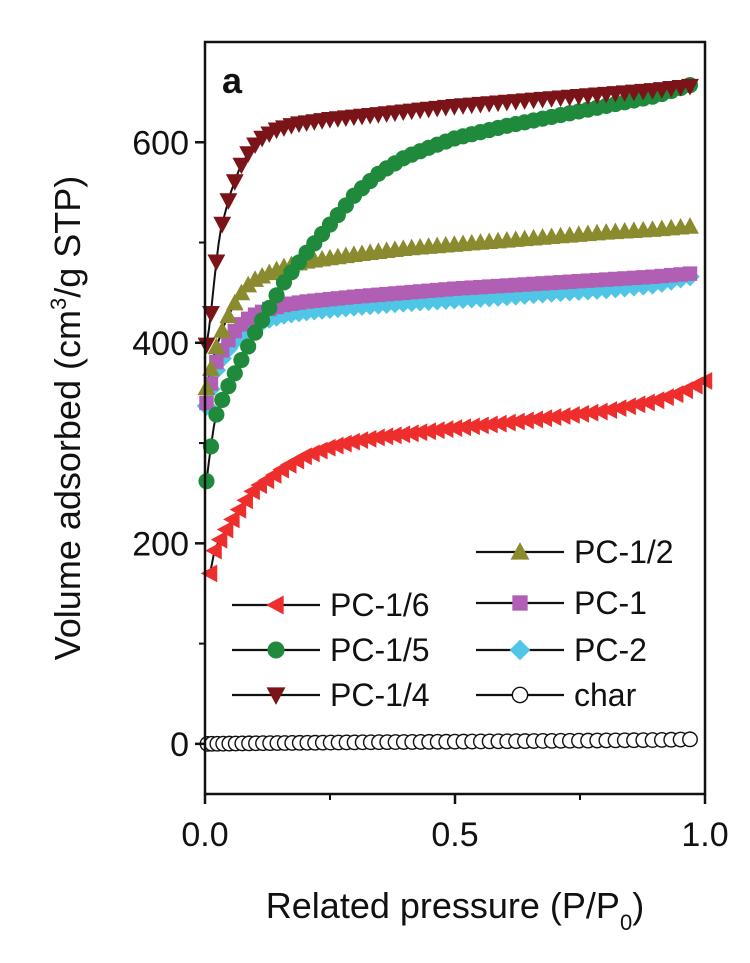 This screenshot has width=750, height=963. Describe the element at coordinates (561, 650) in the screenshot. I see `legend-item-pc-2: PC-2` at that location.